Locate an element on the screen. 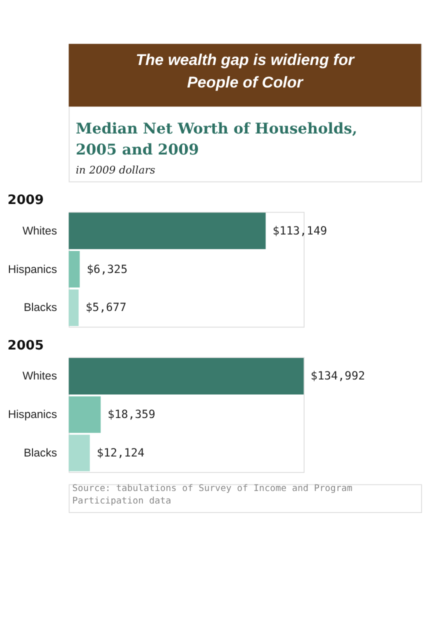 The width and height of the screenshot is (429, 639). data-label: $5,677 is located at coordinates (106, 307).